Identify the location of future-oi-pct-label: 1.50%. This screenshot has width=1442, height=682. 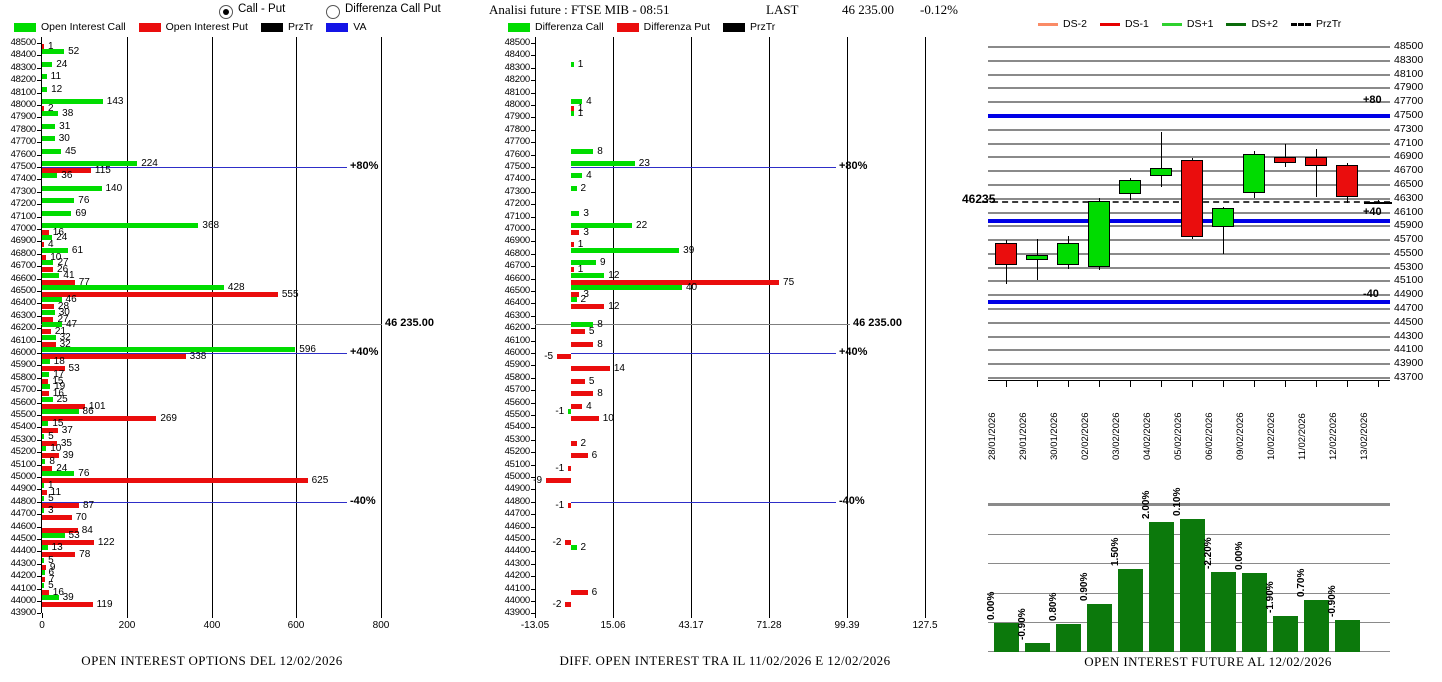
(1115, 551).